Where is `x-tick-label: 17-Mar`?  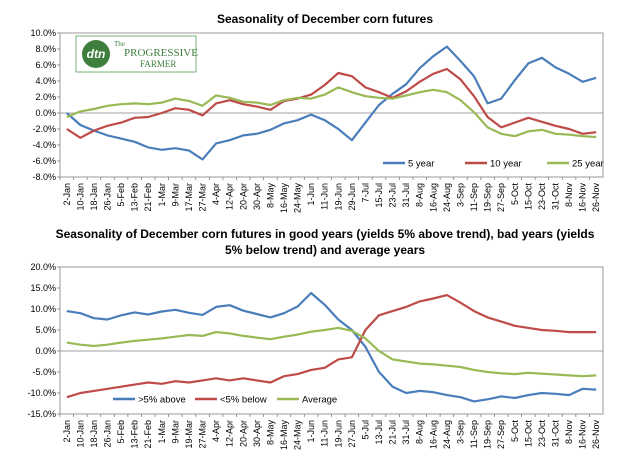 x-tick-label: 17-Mar is located at coordinates (189, 197).